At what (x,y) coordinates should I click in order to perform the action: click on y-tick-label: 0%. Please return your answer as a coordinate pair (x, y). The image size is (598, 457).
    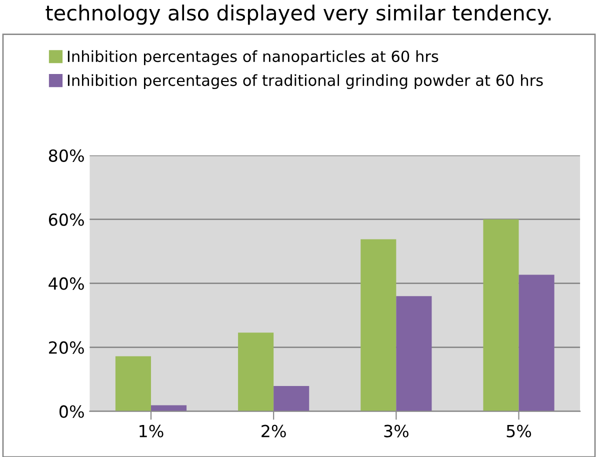
    Looking at the image, I should click on (72, 411).